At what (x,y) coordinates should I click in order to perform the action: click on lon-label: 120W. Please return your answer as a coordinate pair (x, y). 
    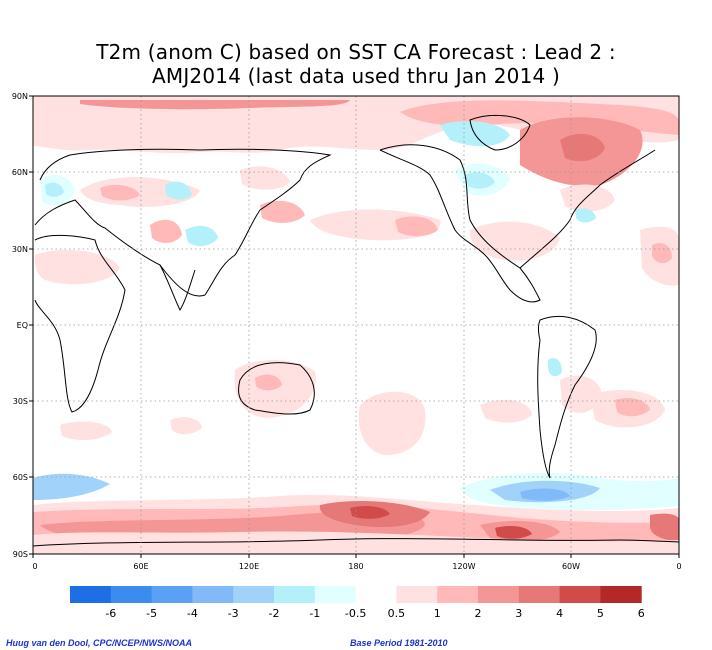
    Looking at the image, I should click on (463, 566).